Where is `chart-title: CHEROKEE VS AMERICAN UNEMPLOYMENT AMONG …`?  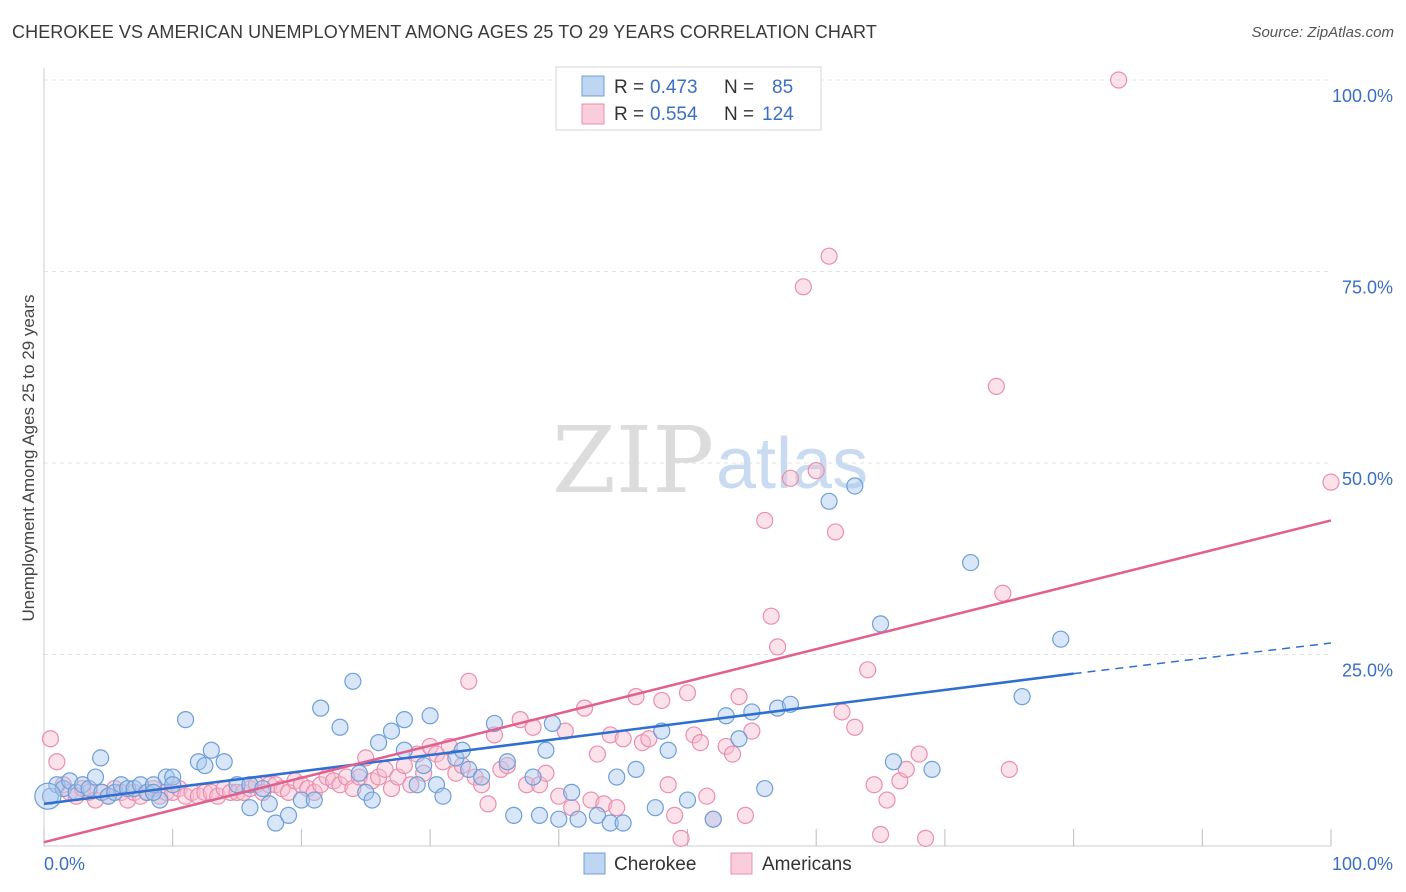 chart-title: CHEROKEE VS AMERICAN UNEMPLOYMENT AMONG … is located at coordinates (444, 32).